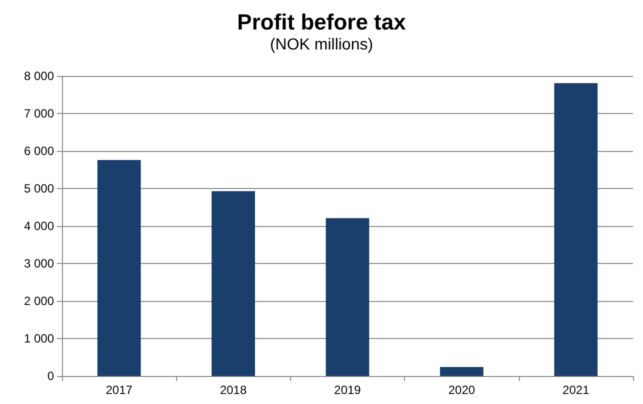 Image resolution: width=643 pixels, height=404 pixels. I want to click on chart-title: Profit before tax, so click(322, 22).